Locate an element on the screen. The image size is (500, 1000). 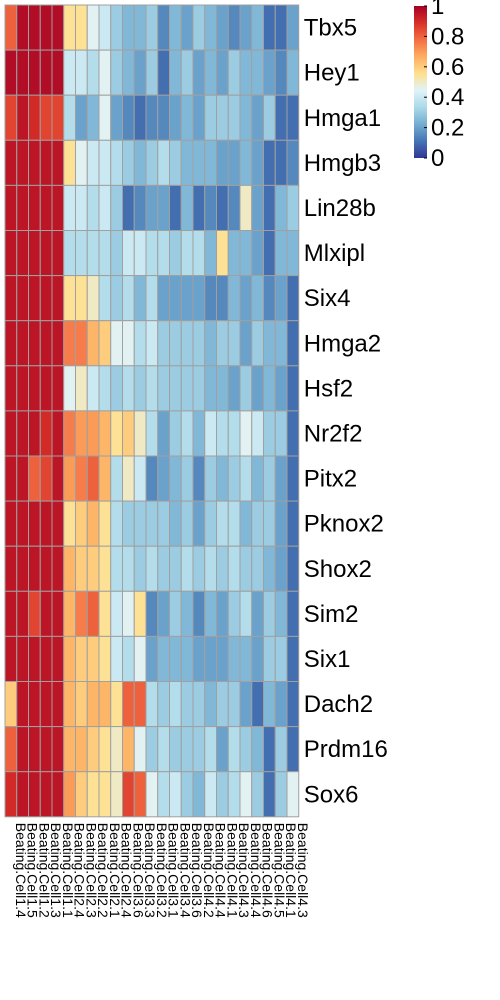
legend-tick-label: 0.4 is located at coordinates (447, 97).